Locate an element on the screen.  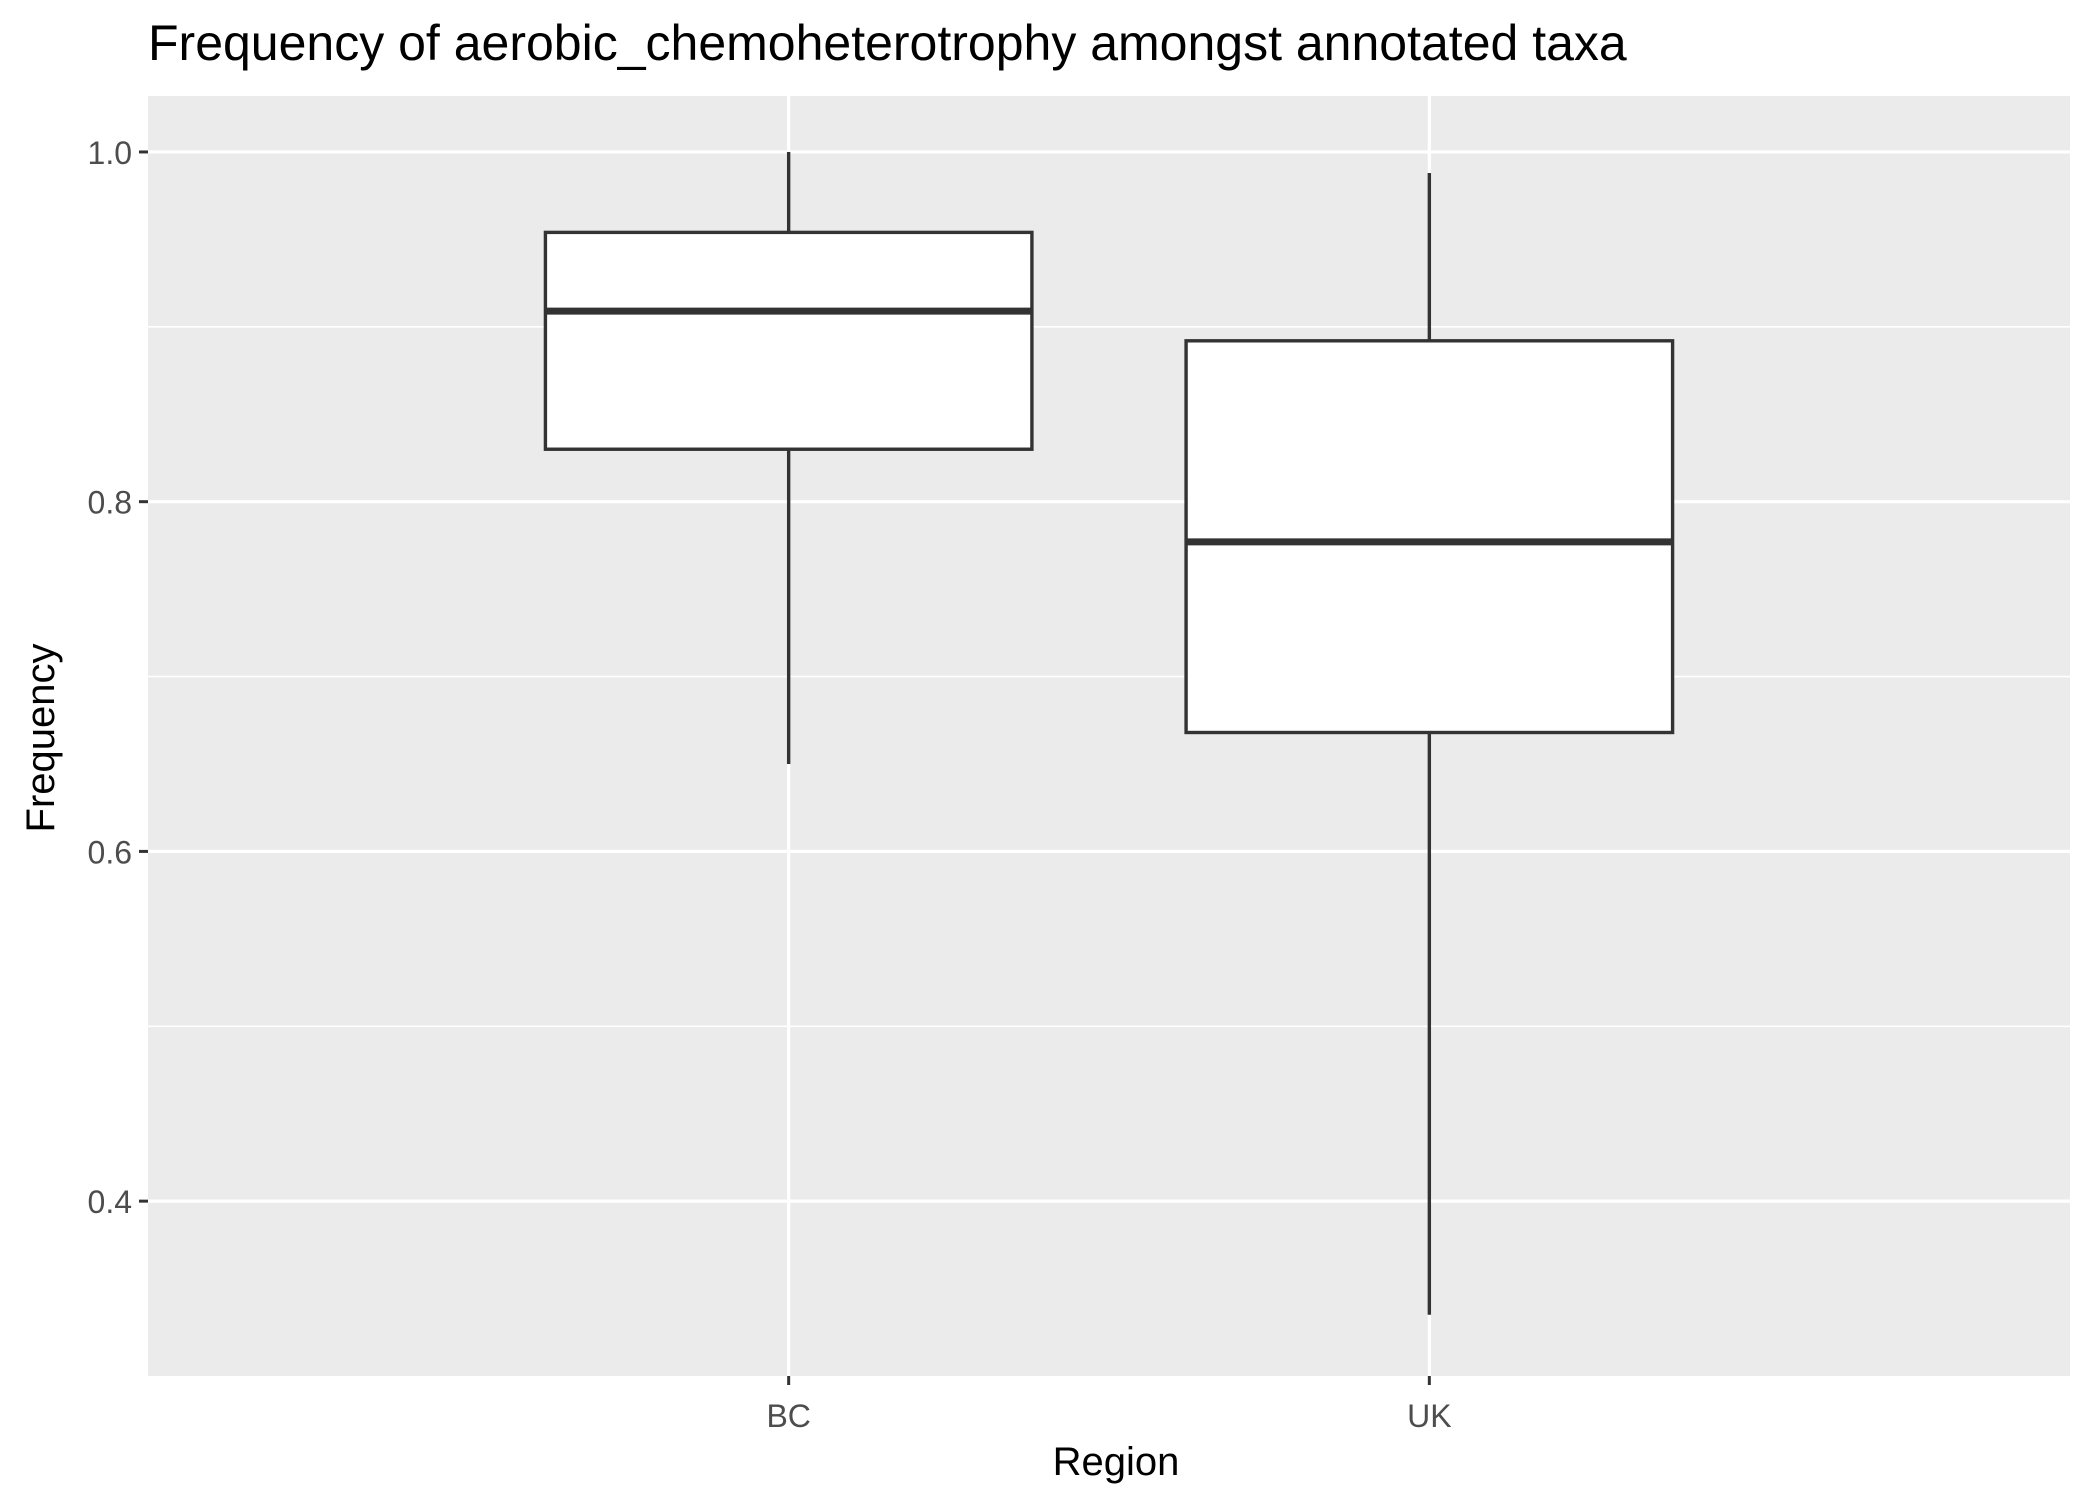
x-axis-title: Region is located at coordinates (1116, 1462).